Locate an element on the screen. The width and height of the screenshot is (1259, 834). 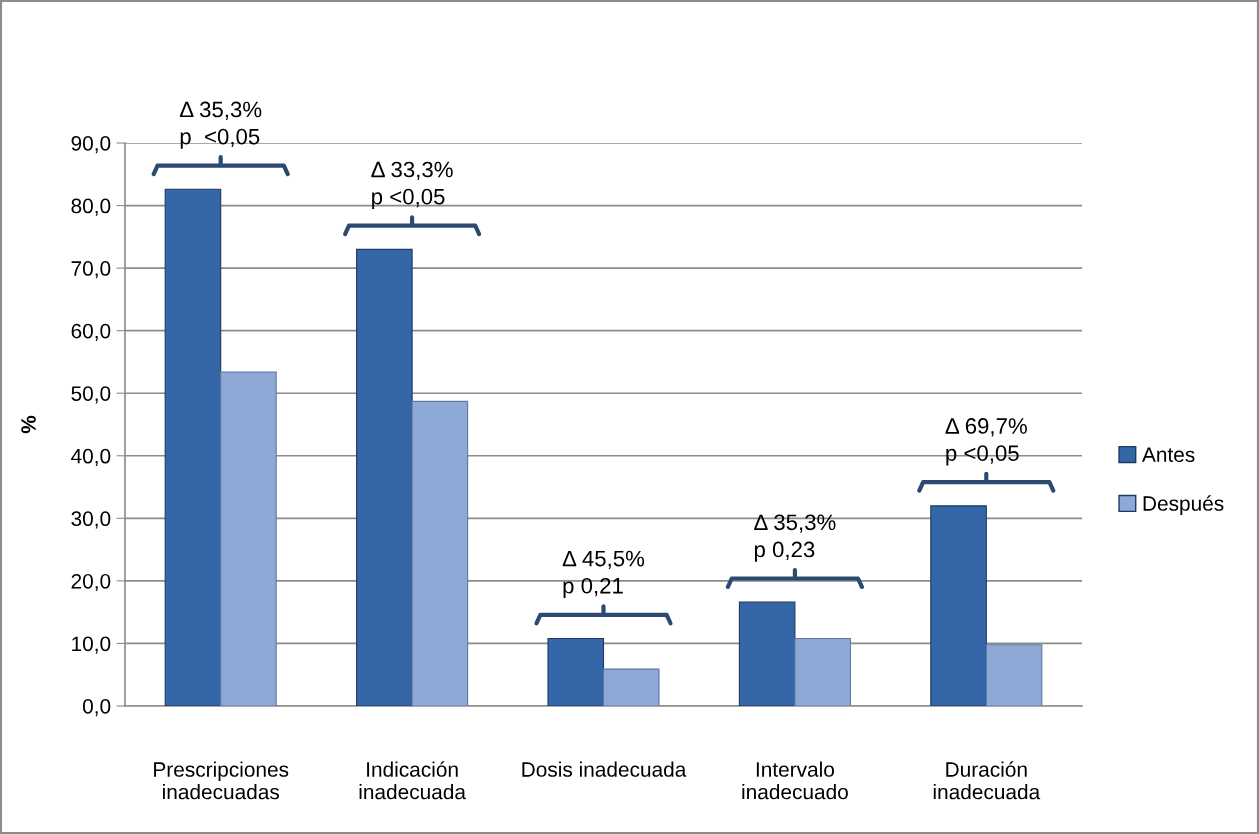
y-tick-label: 10,0 is located at coordinates (91, 645).